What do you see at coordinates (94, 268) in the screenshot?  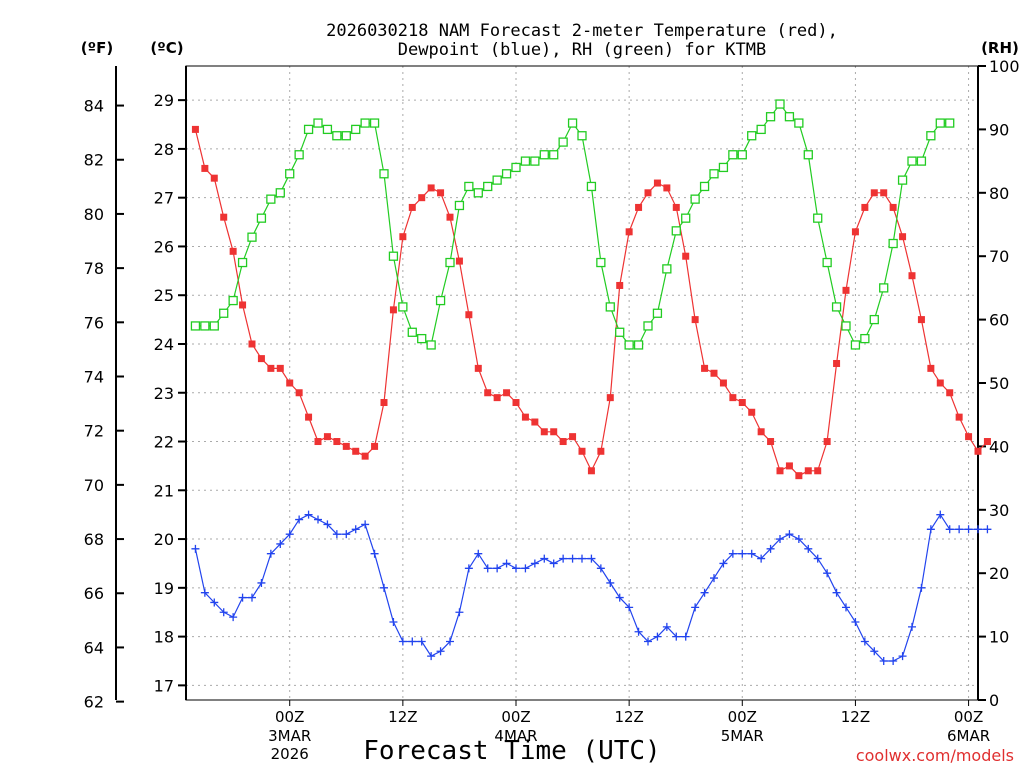 I see `fahrenheit-tick-label: 78` at bounding box center [94, 268].